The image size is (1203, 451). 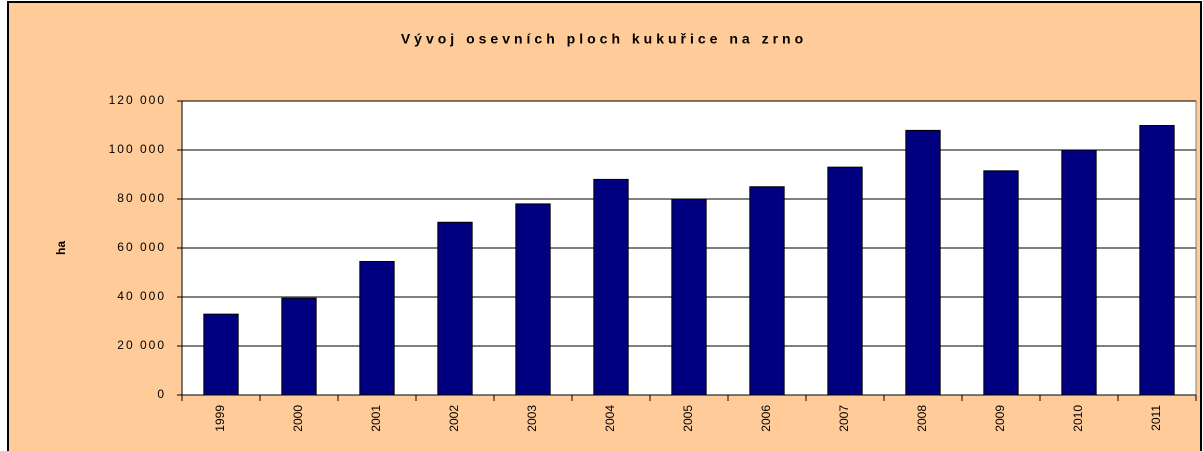 What do you see at coordinates (922, 418) in the screenshot?
I see `x-tick-label: 2008` at bounding box center [922, 418].